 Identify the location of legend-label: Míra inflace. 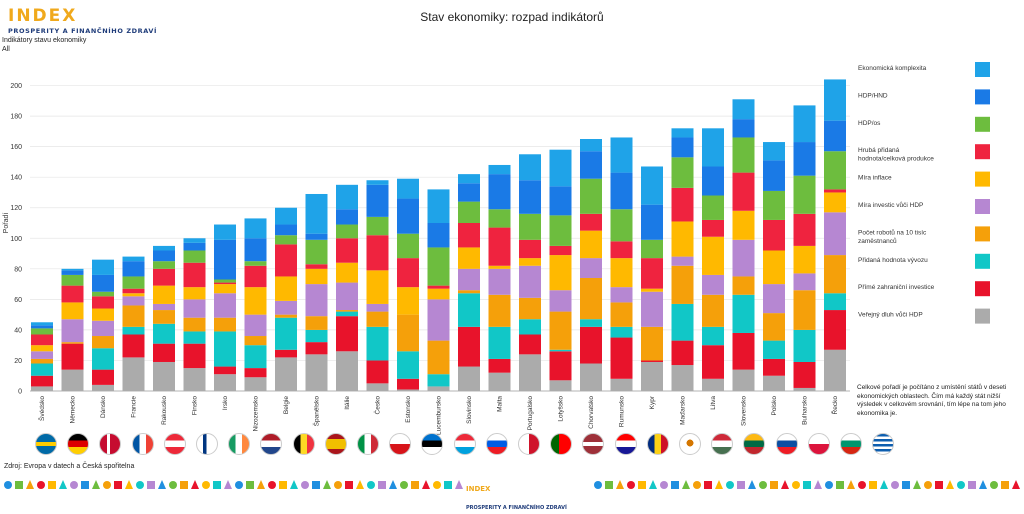
(875, 178).